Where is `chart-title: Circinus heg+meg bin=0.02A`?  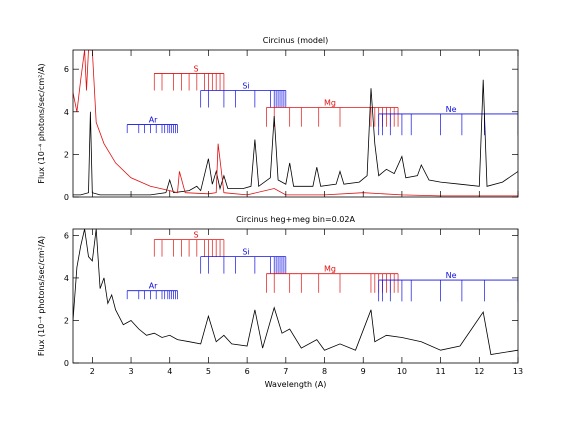
chart-title: Circinus heg+meg bin=0.02A is located at coordinates (295, 219).